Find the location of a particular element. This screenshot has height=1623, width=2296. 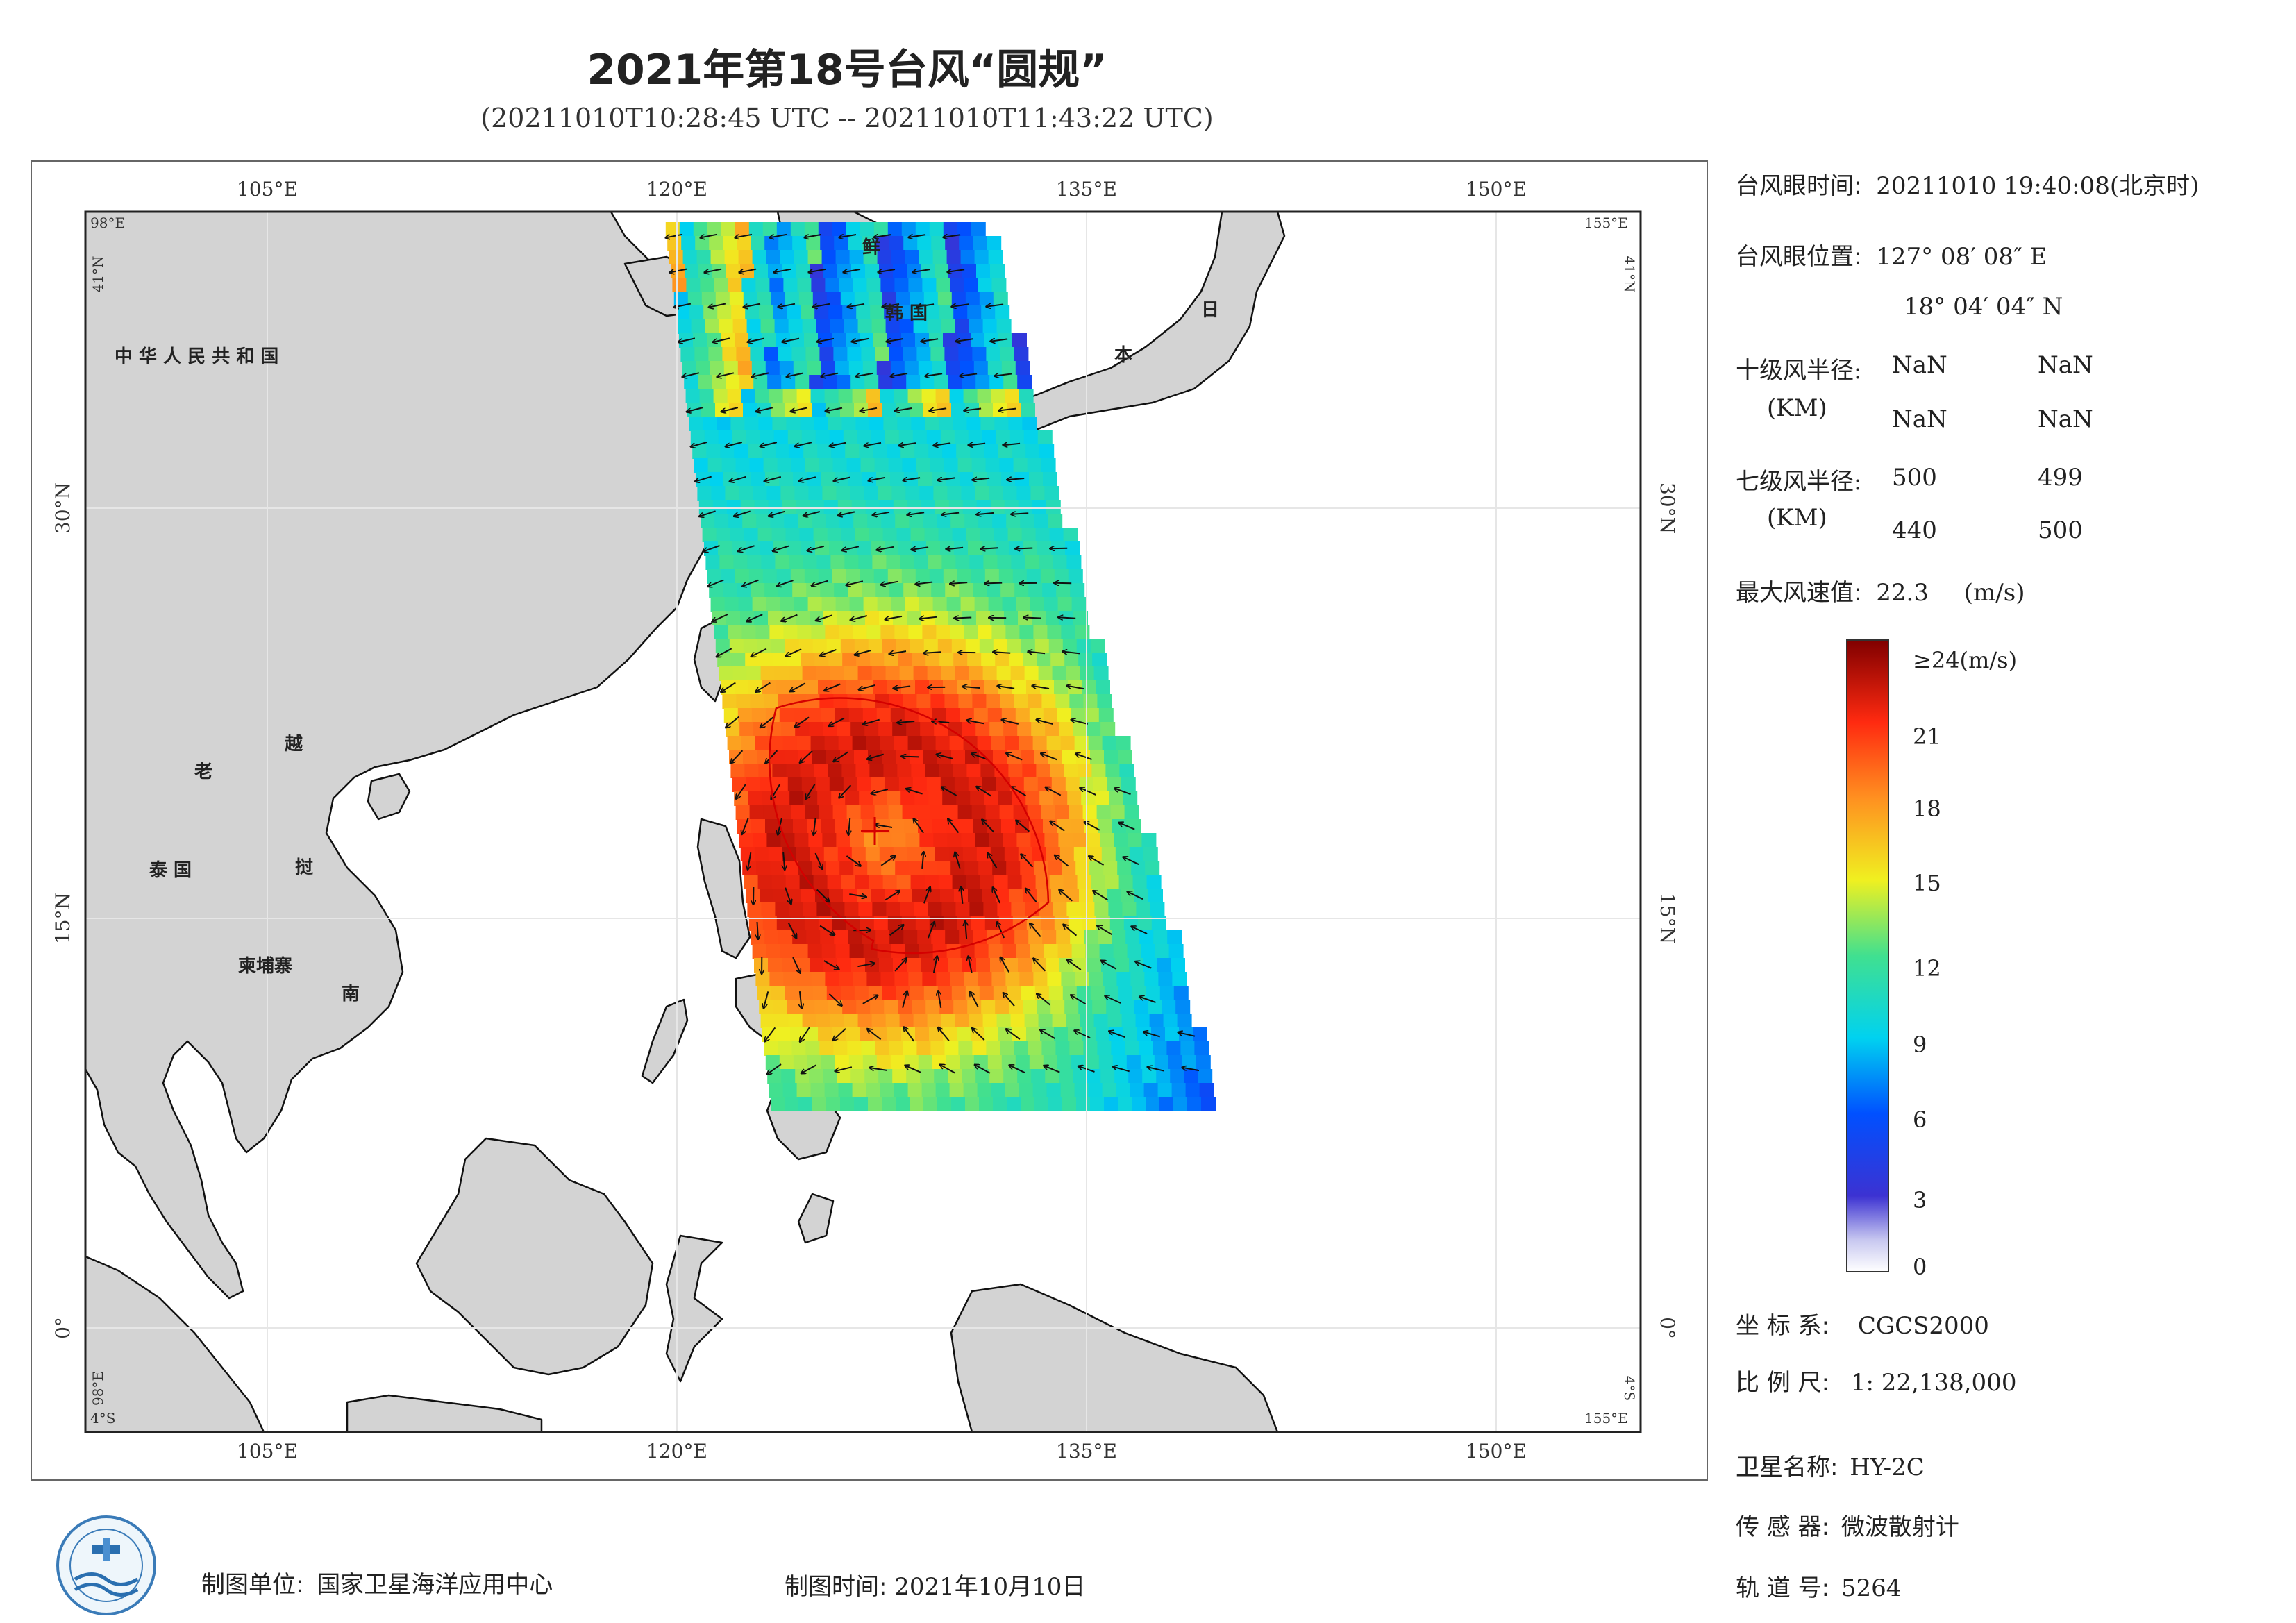

lat-tick-labels-right: 30°N 15°N 0° is located at coordinates (1667, 910).